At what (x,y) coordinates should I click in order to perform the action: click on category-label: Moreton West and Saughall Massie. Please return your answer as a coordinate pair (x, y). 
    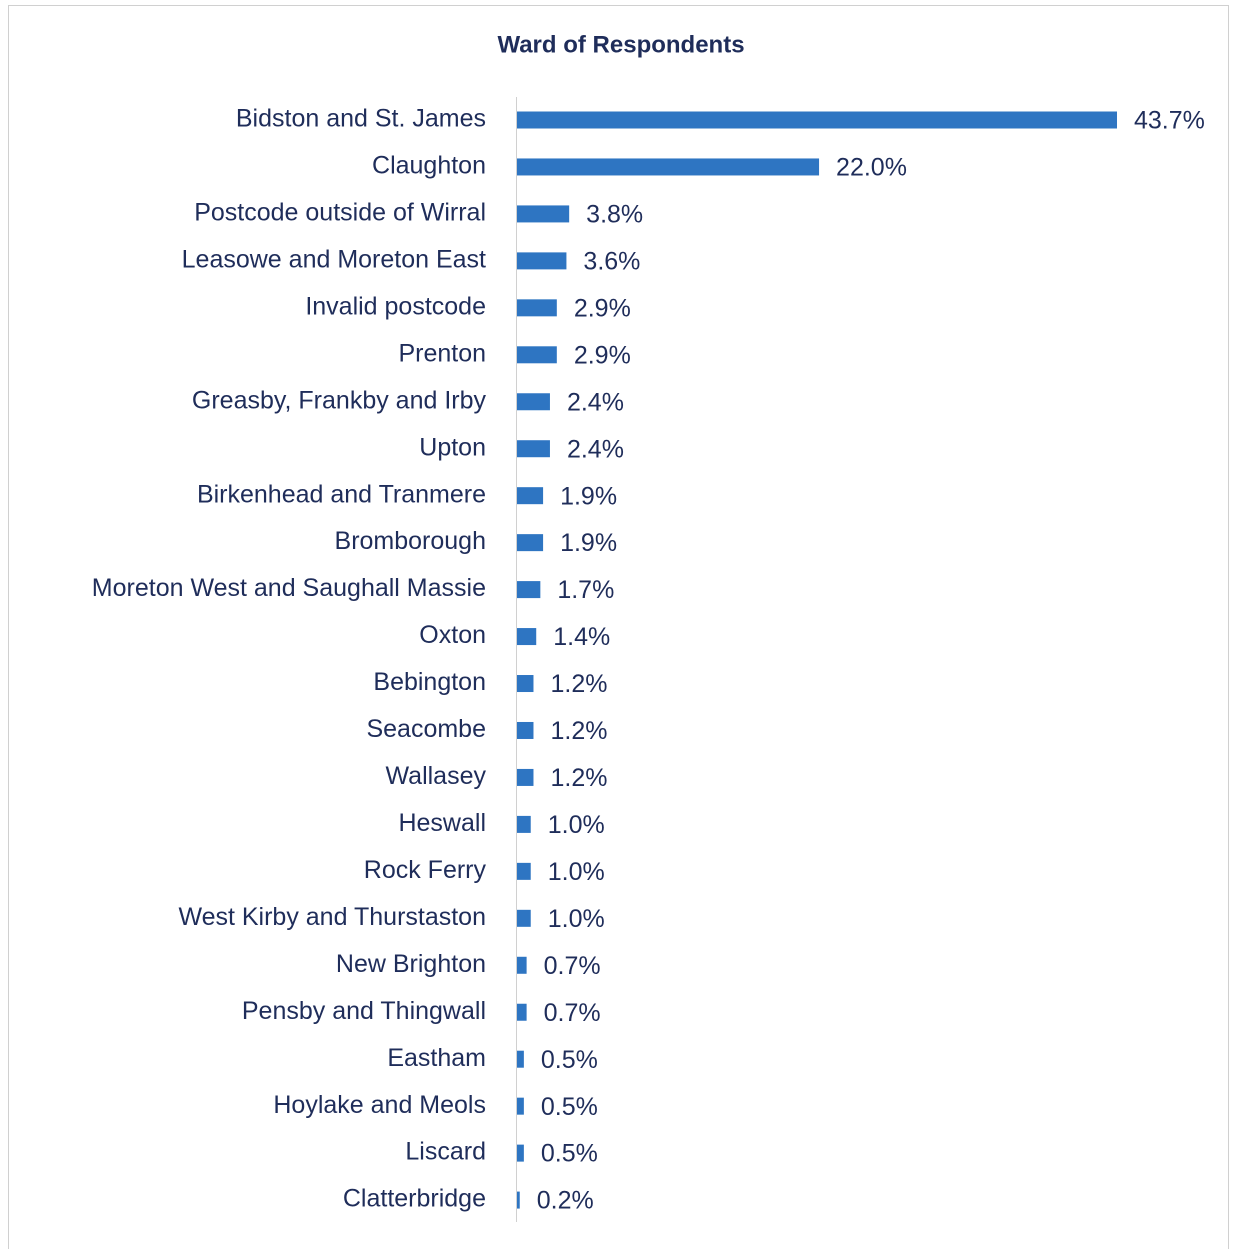
    Looking at the image, I should click on (289, 588).